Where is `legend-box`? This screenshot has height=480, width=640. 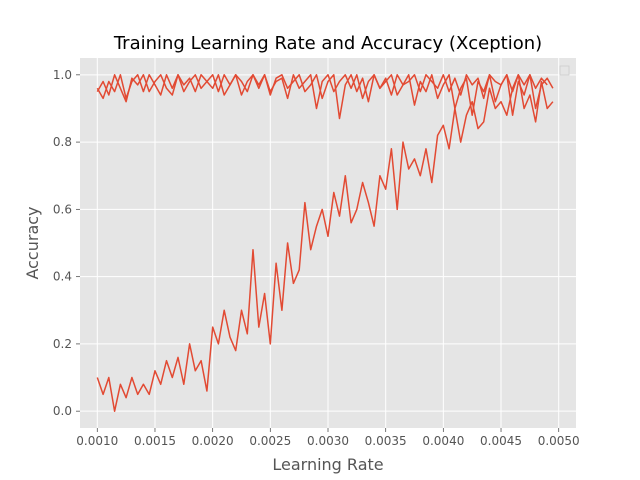 legend-box is located at coordinates (564, 70).